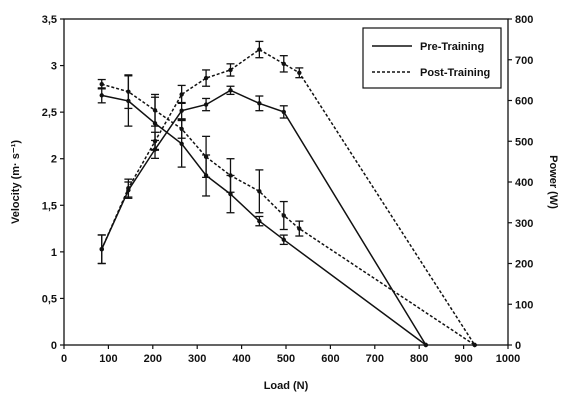  Describe the element at coordinates (524, 142) in the screenshot. I see `y-right-tick-label: 500` at that location.